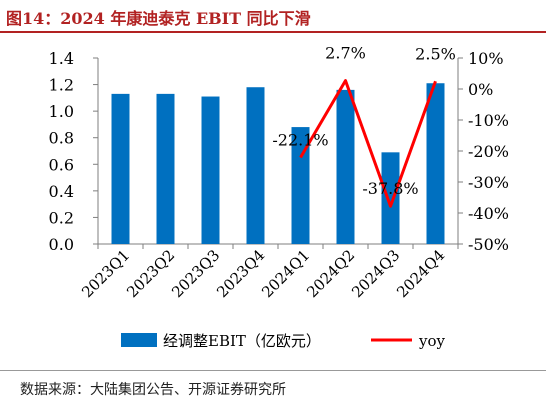  Describe the element at coordinates (488, 213) in the screenshot. I see `right-axis-tick-label: -40%` at that location.